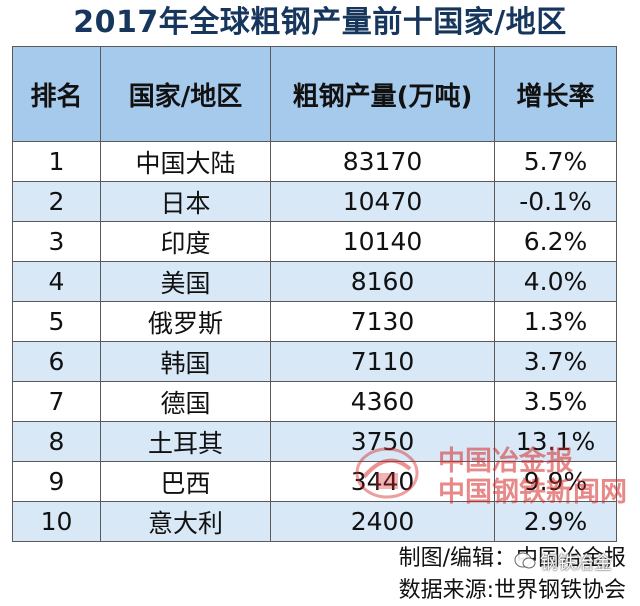  Describe the element at coordinates (555, 94) in the screenshot. I see `header-growth: 增长率` at that location.